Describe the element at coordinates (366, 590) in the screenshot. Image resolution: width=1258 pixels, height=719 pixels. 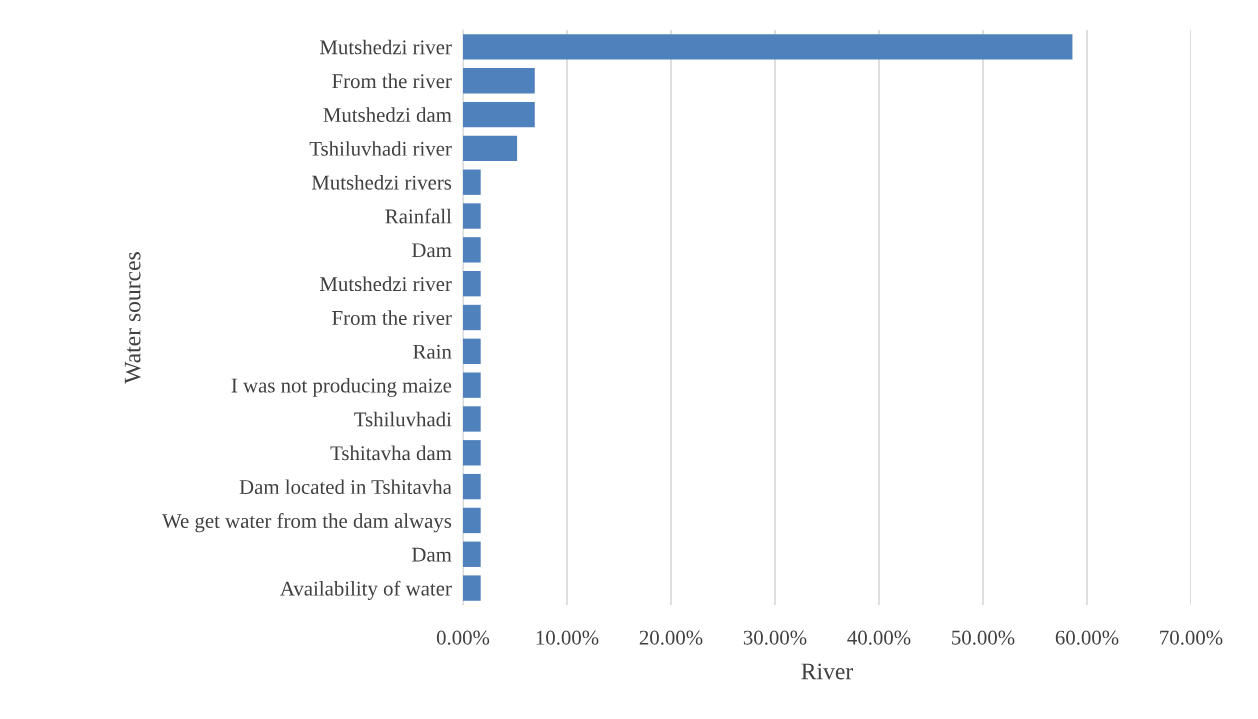
I see `y-tick-label: Availability of water` at that location.